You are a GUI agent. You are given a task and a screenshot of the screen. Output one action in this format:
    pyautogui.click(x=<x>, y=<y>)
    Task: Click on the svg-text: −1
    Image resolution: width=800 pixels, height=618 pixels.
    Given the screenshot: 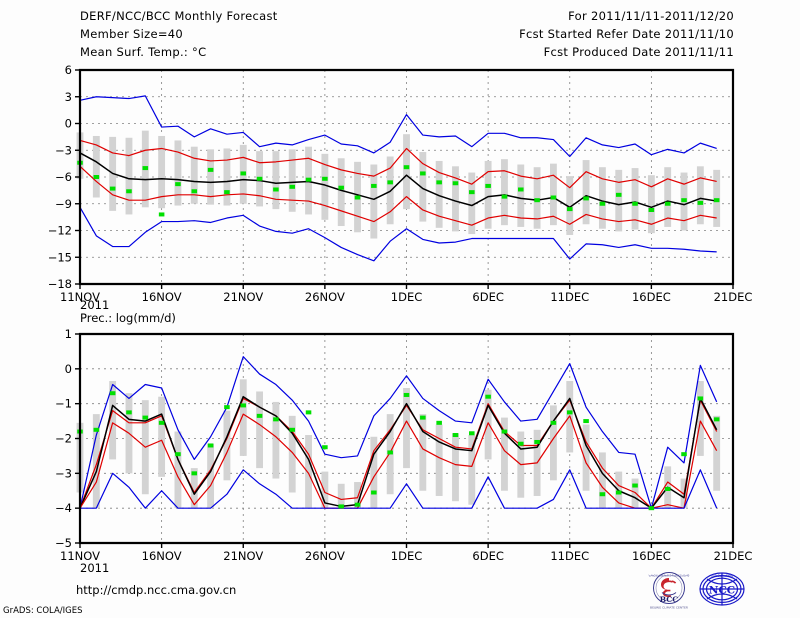 What is the action you would take?
    pyautogui.click(x=63, y=404)
    